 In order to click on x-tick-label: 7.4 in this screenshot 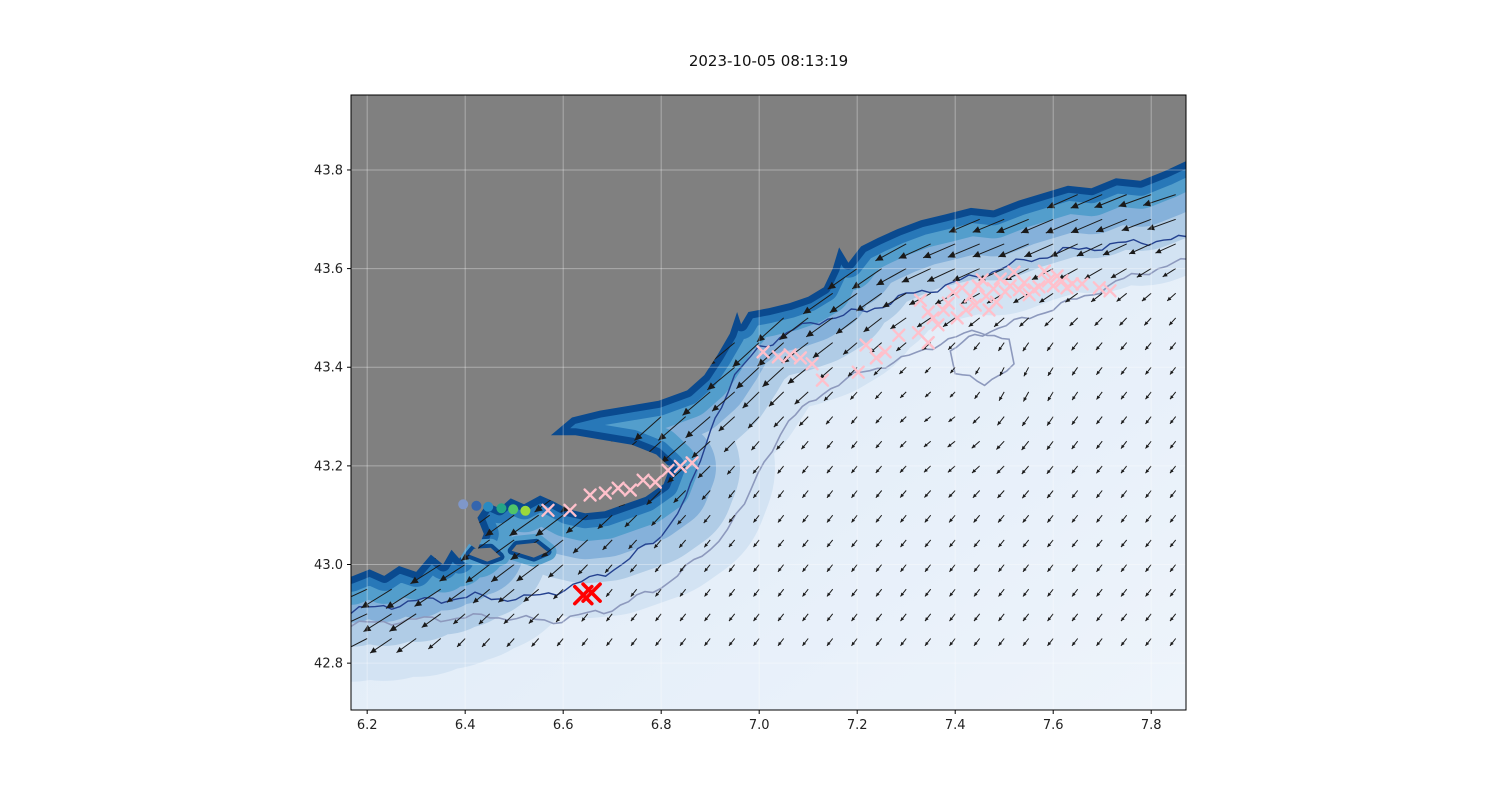, I will do `click(955, 725)`.